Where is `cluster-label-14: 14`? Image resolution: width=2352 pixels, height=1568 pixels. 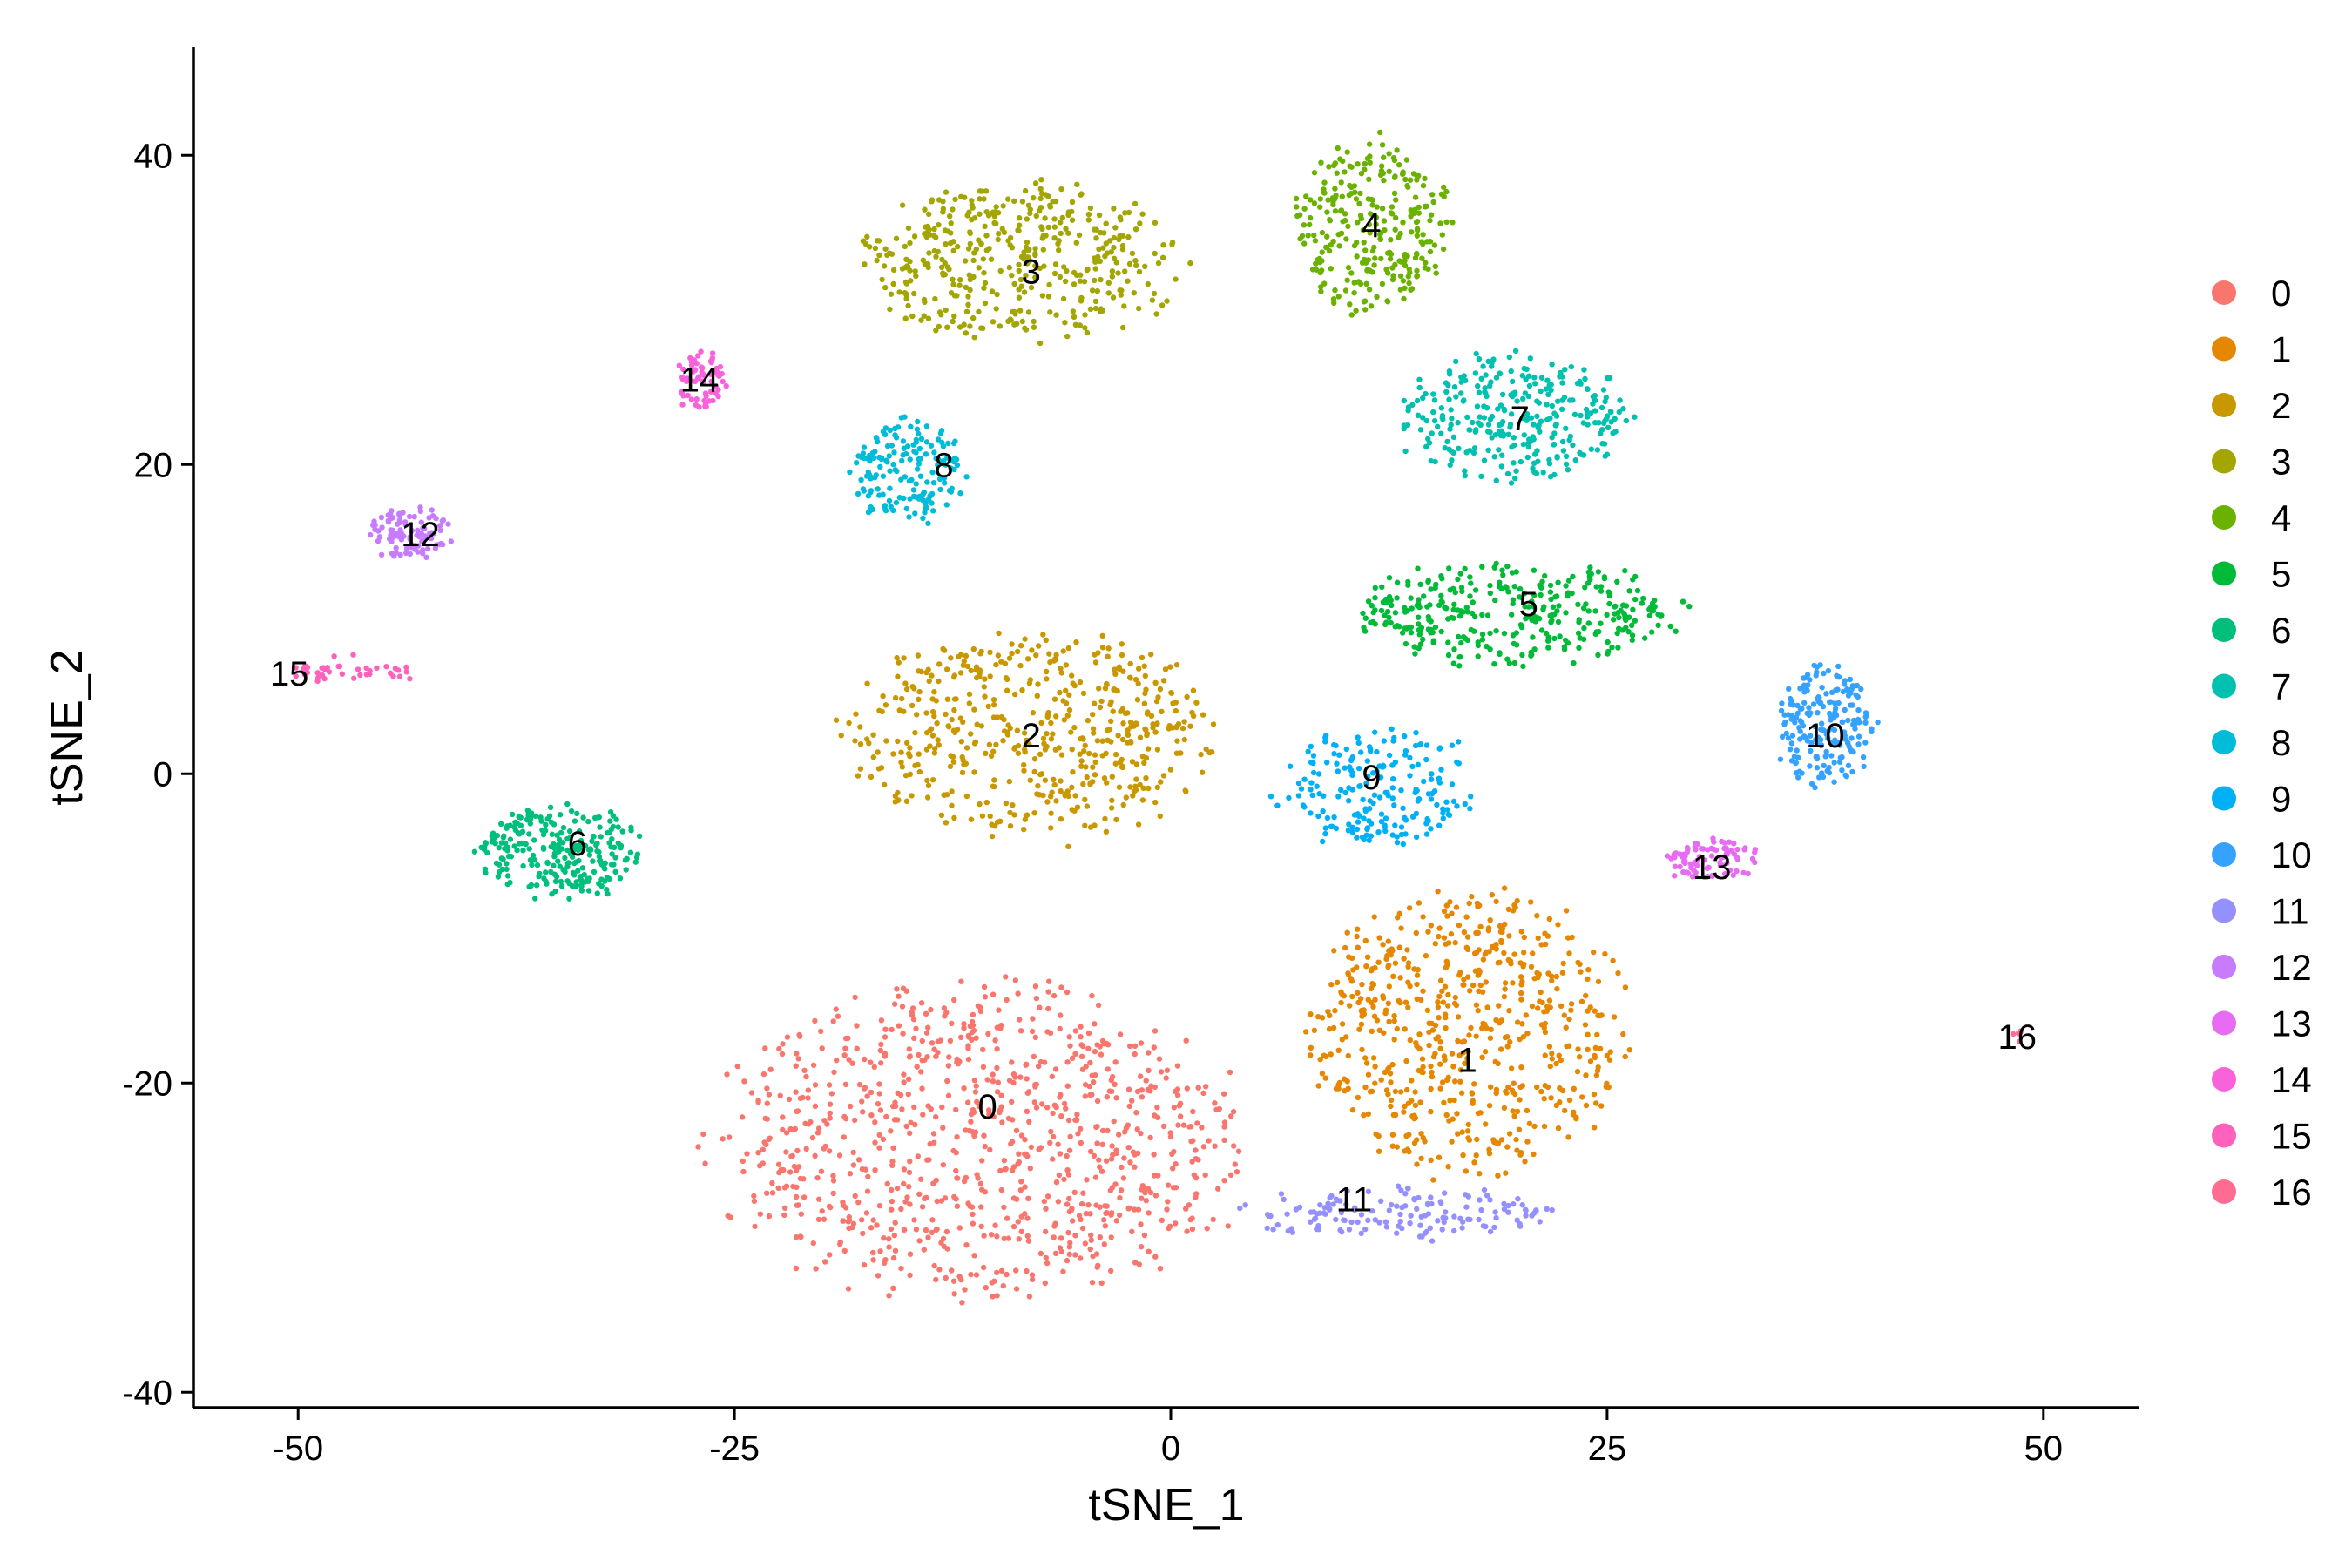 cluster-label-14: 14 is located at coordinates (700, 381).